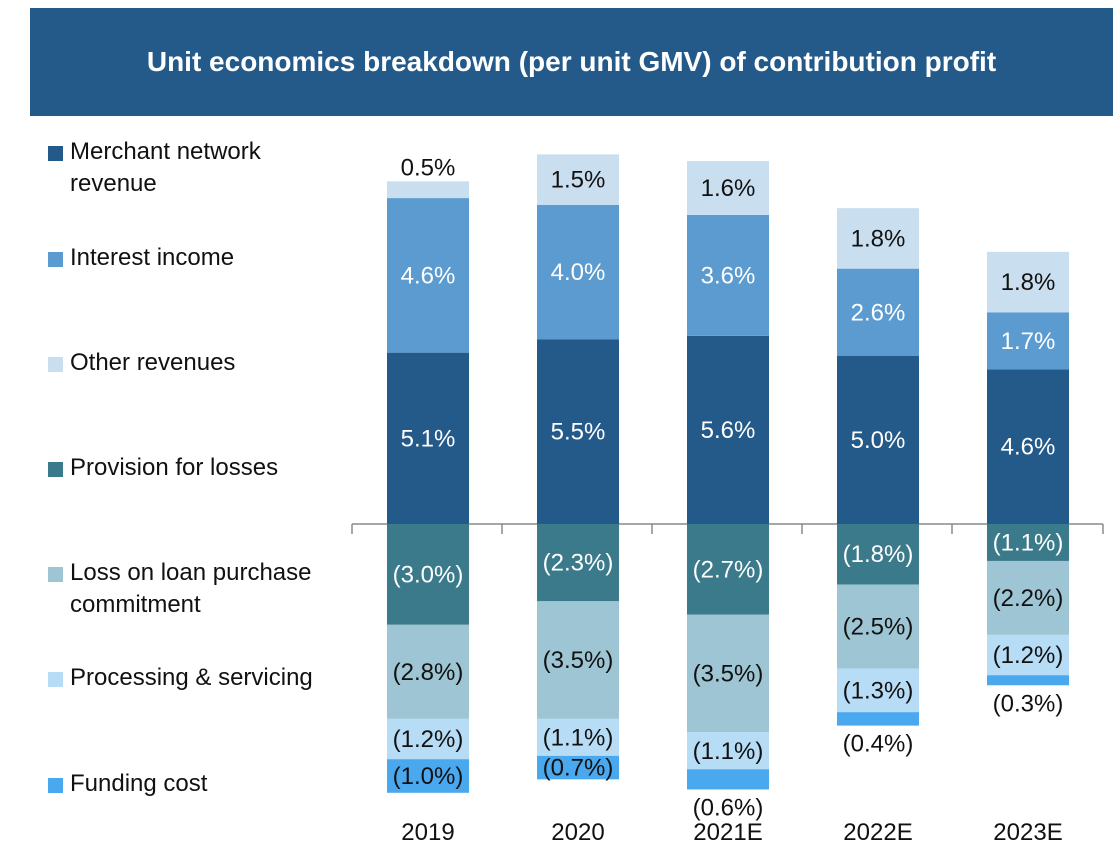 Image resolution: width=1119 pixels, height=843 pixels. I want to click on bar-segment-merchant-network-revenue-2023e, so click(1028, 446).